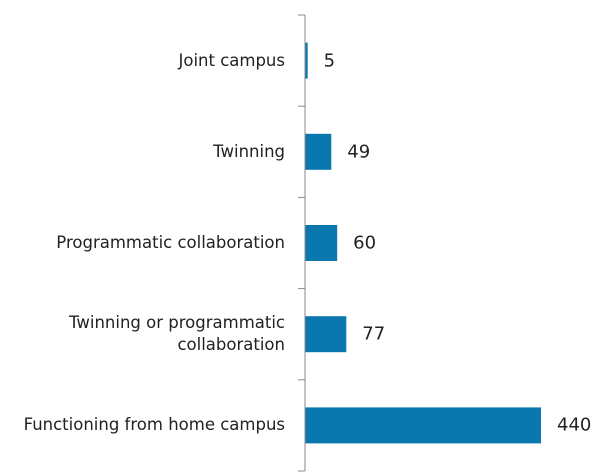 The image size is (599, 473). What do you see at coordinates (365, 243) in the screenshot?
I see `value-label: 60` at bounding box center [365, 243].